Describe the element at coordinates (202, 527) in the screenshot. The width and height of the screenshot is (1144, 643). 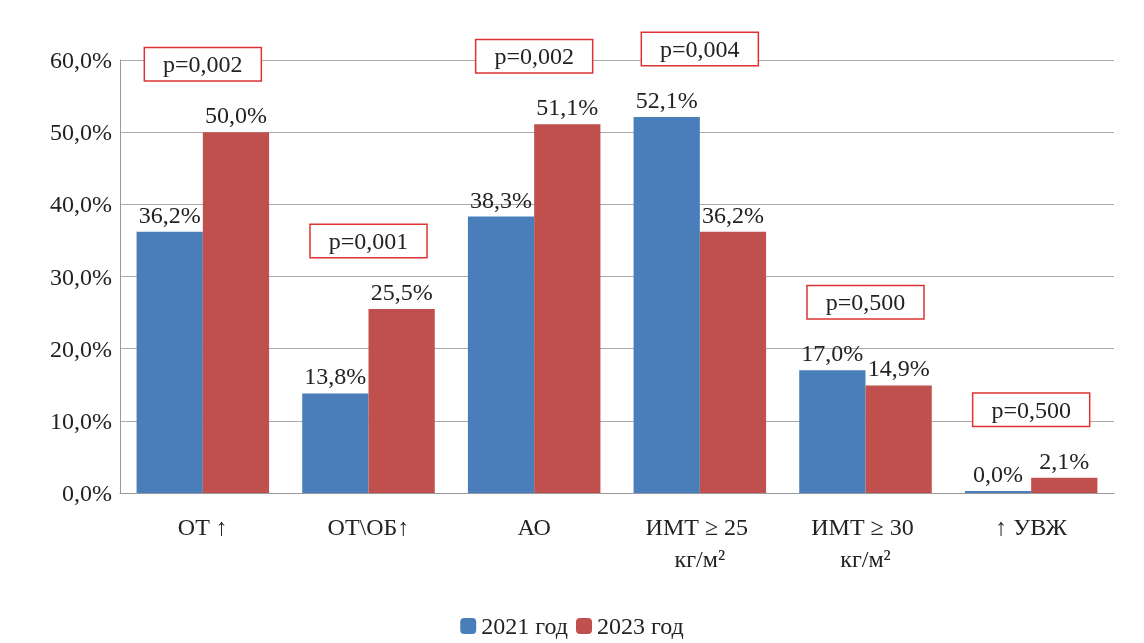
I see `x-tick-label: ОТ ↑` at that location.